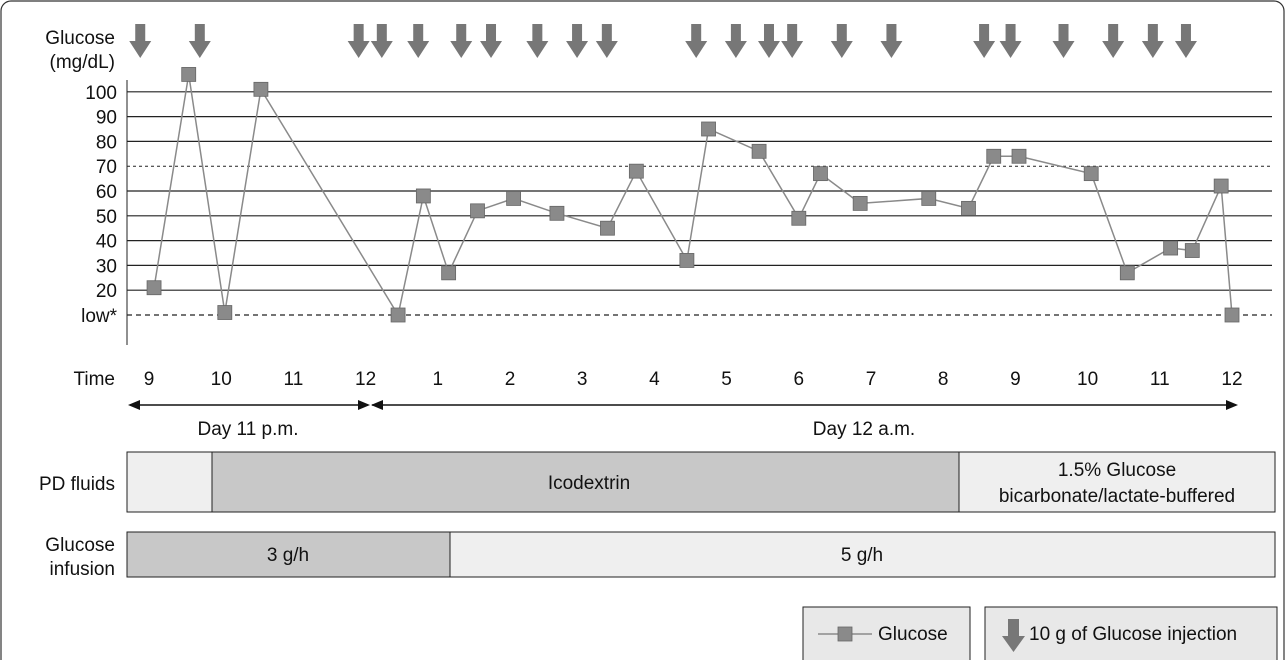  Describe the element at coordinates (106, 291) in the screenshot. I see `y-tick-label: 20` at that location.